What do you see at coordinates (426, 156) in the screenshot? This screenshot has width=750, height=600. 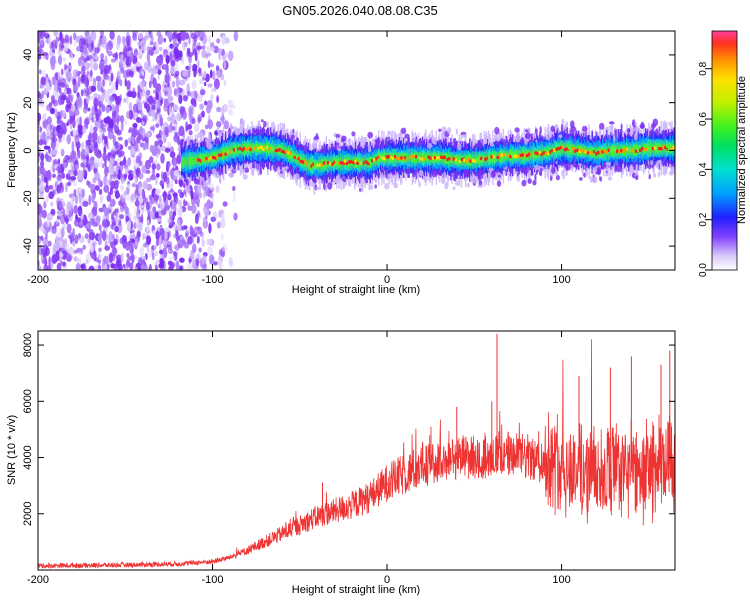 I see `spectrogram-ridge` at bounding box center [426, 156].